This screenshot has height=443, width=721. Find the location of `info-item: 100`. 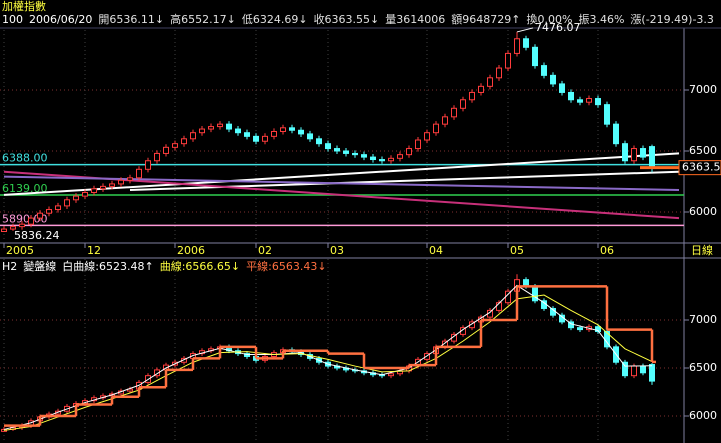

info-item: 100 is located at coordinates (12, 19).